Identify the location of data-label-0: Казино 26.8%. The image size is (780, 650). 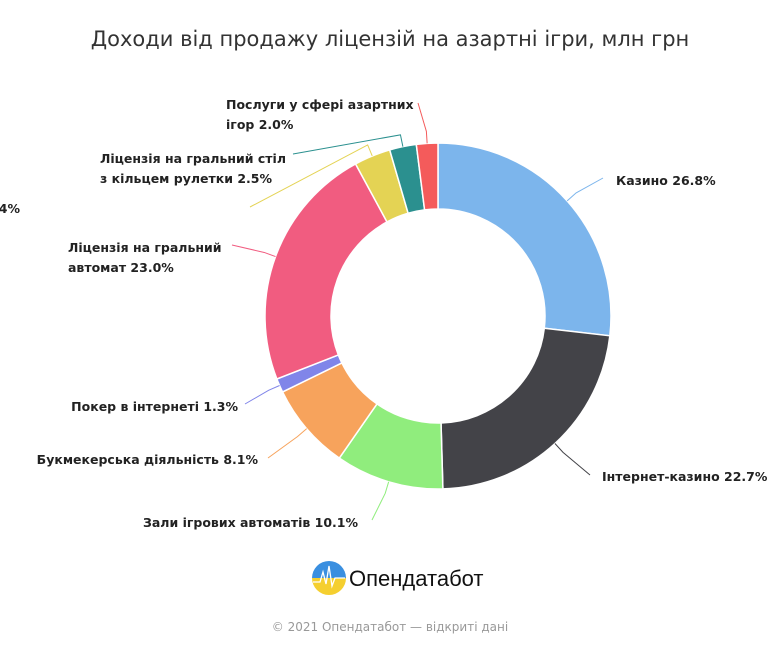
(666, 180).